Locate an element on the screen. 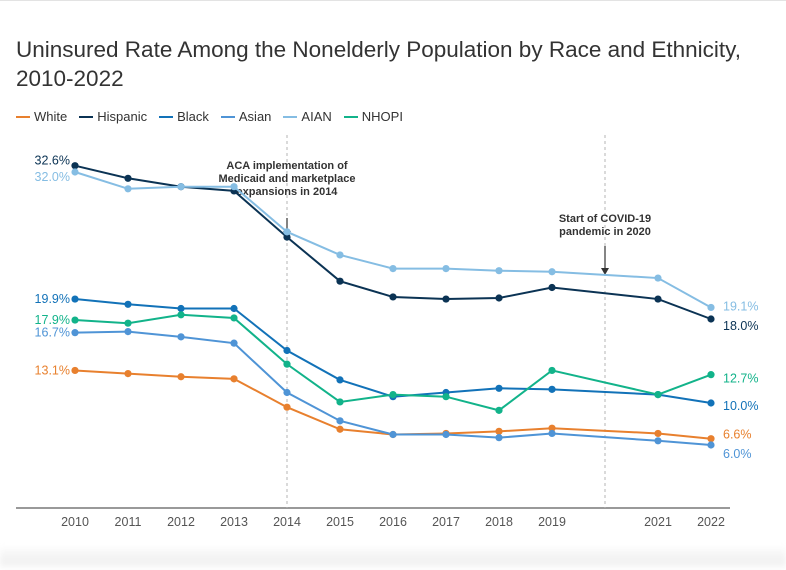  data-point-aian-2010 is located at coordinates (75, 172).